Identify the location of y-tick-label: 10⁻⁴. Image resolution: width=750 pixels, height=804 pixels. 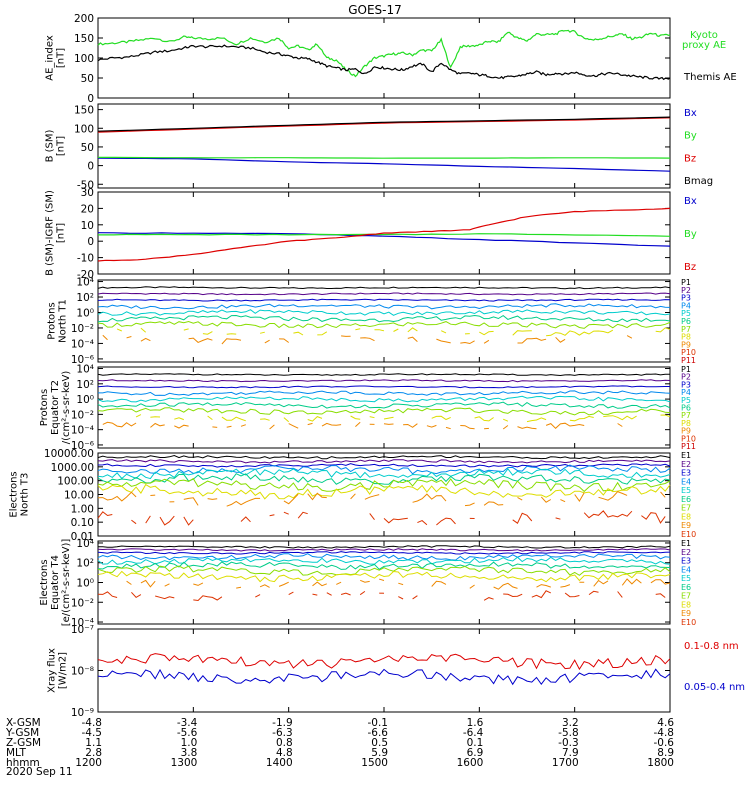
(82, 344).